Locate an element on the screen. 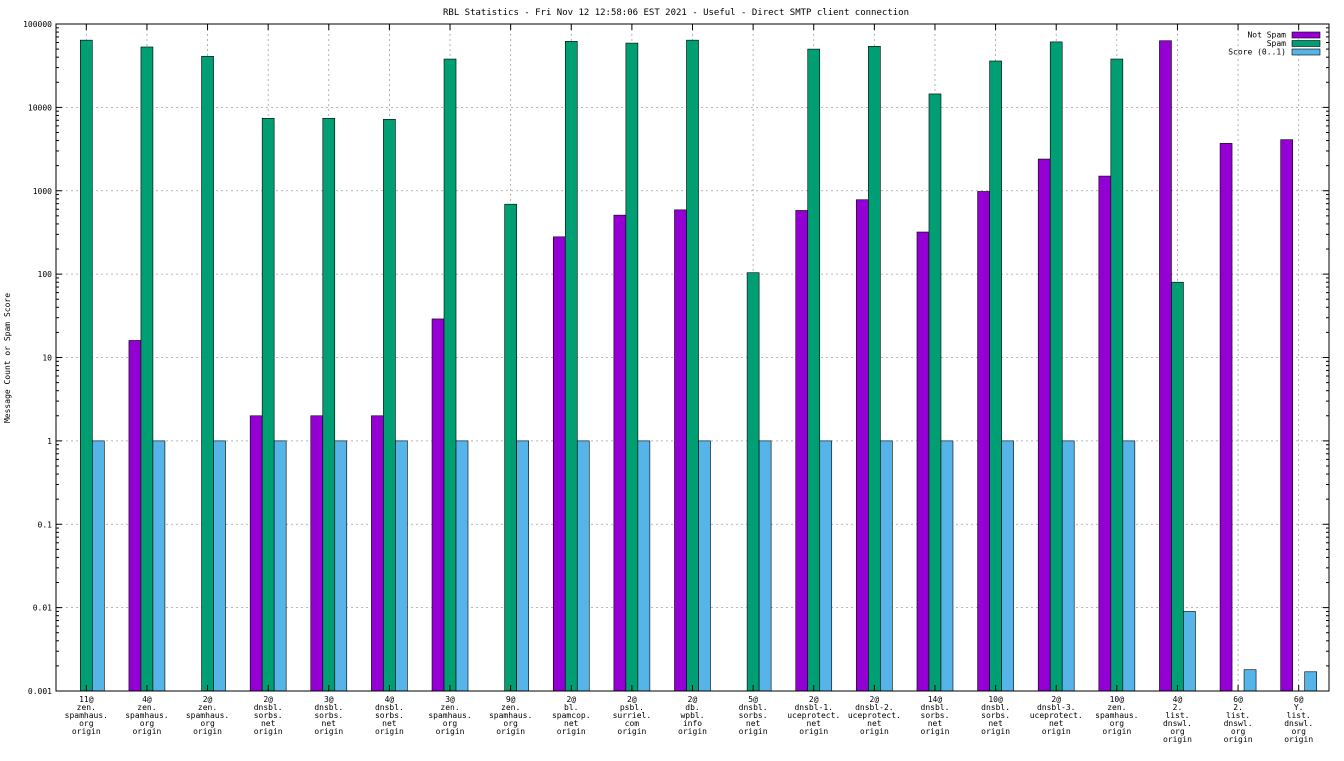 Image resolution: width=1344 pixels, height=761 pixels. y-axis-label: Message Count or Spam Score is located at coordinates (7, 358).